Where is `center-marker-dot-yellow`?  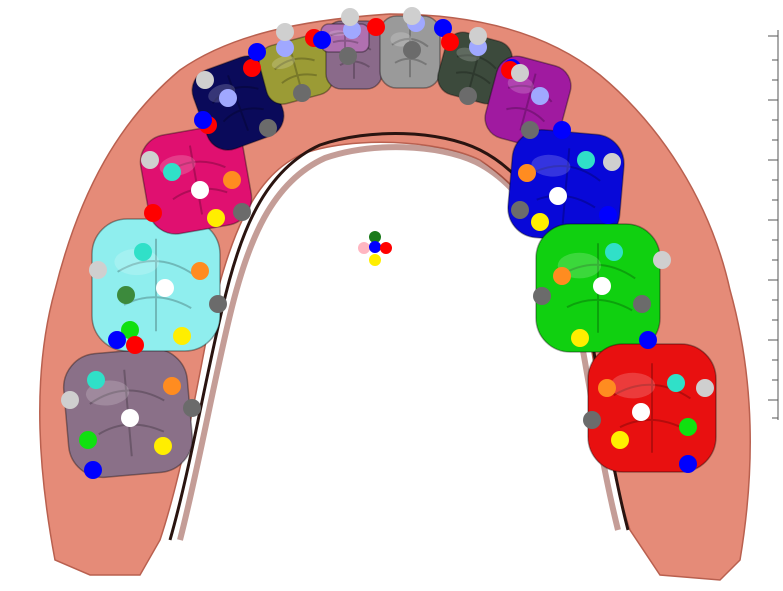
center-marker-dot-yellow is located at coordinates (375, 260).